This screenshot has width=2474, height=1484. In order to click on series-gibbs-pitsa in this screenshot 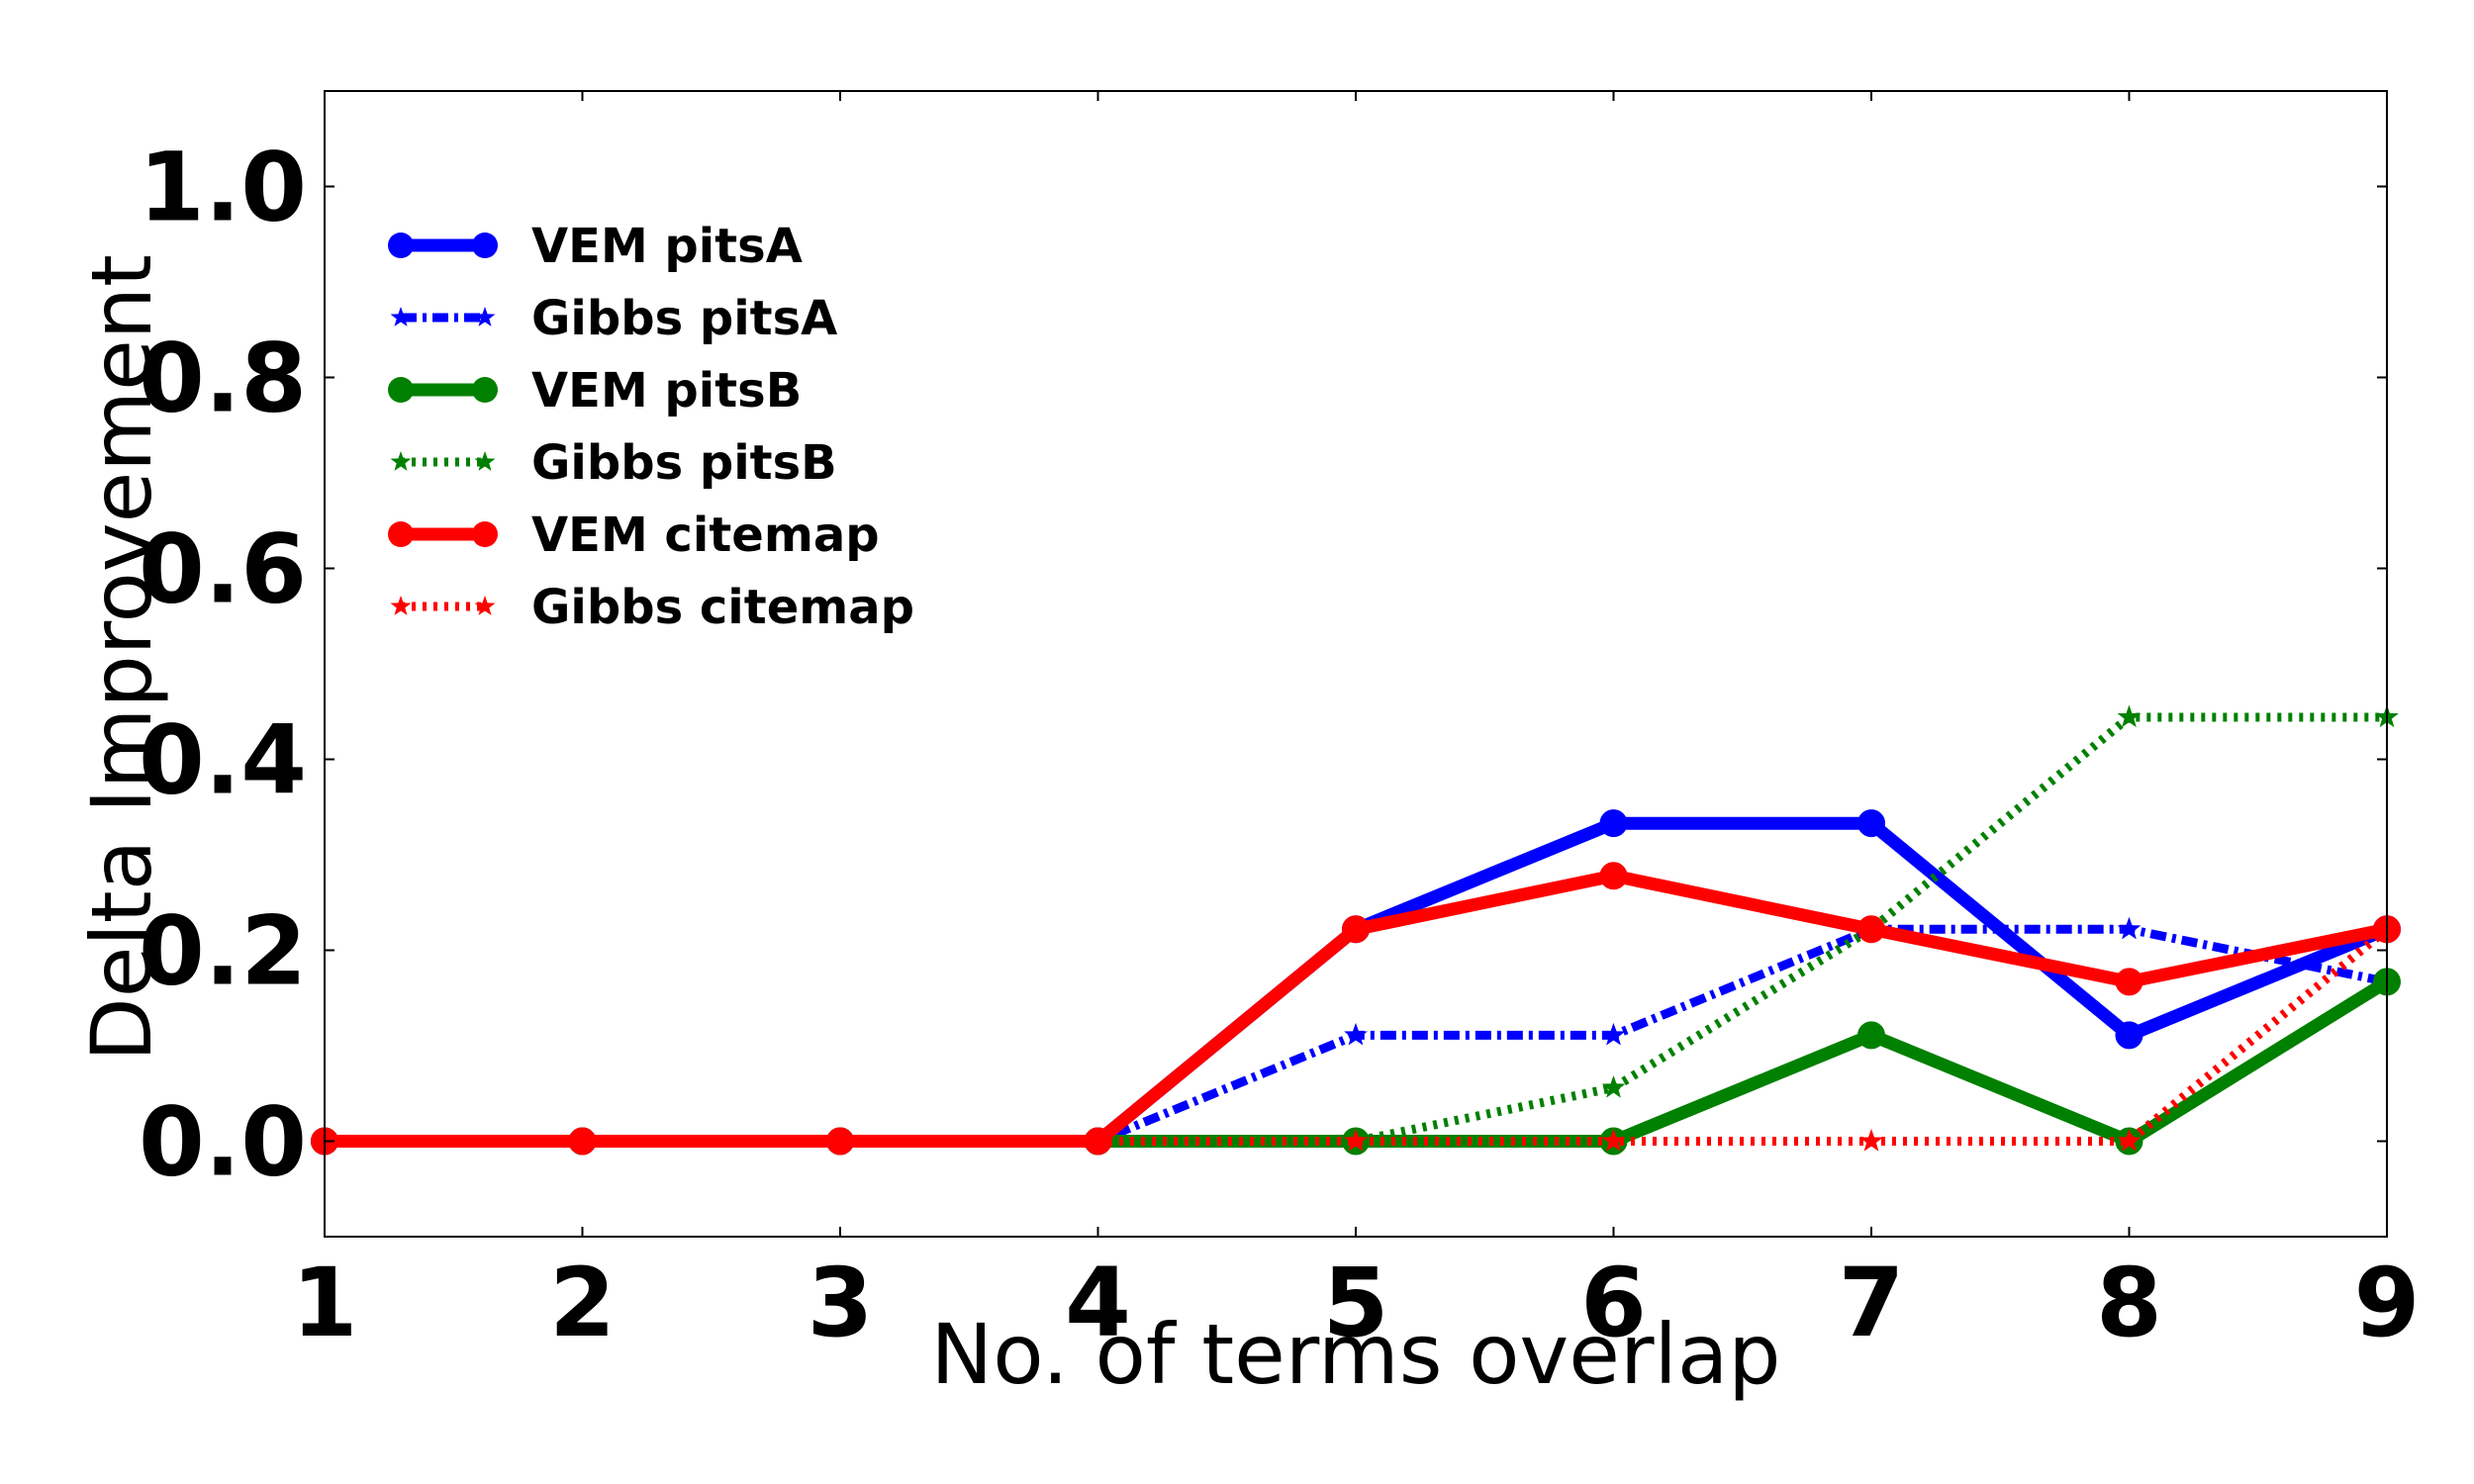, I will do `click(1356, 1034)`.